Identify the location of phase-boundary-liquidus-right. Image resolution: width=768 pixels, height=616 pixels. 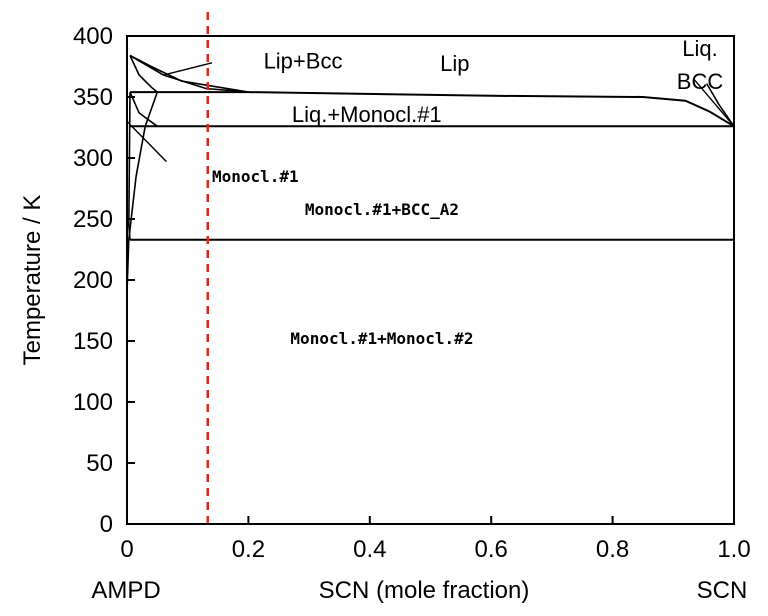
(720, 105).